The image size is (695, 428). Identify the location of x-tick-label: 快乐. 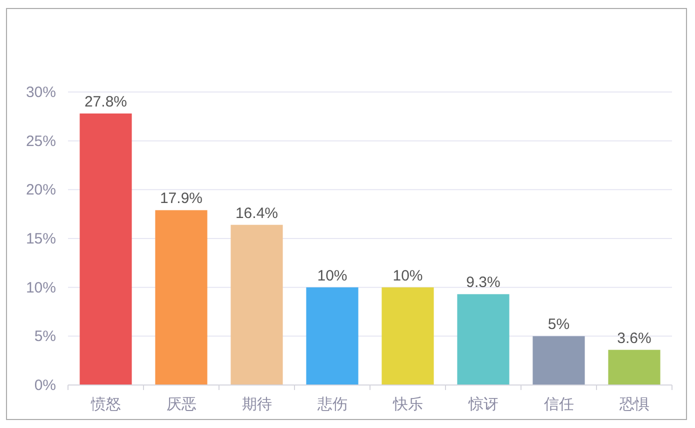
(407, 404).